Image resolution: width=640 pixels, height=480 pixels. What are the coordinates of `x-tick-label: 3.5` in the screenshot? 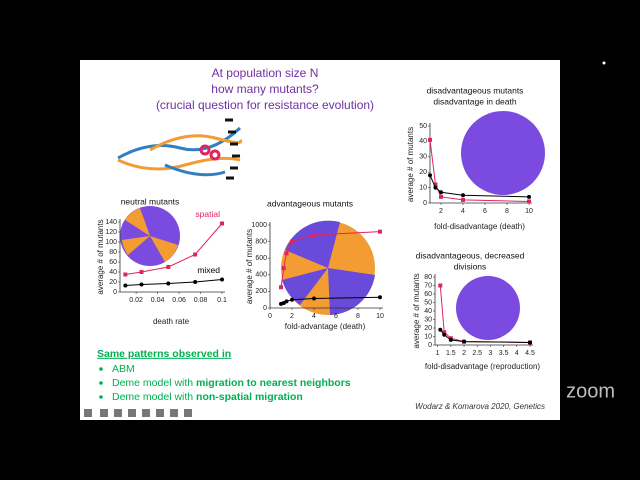 It's located at (504, 353).